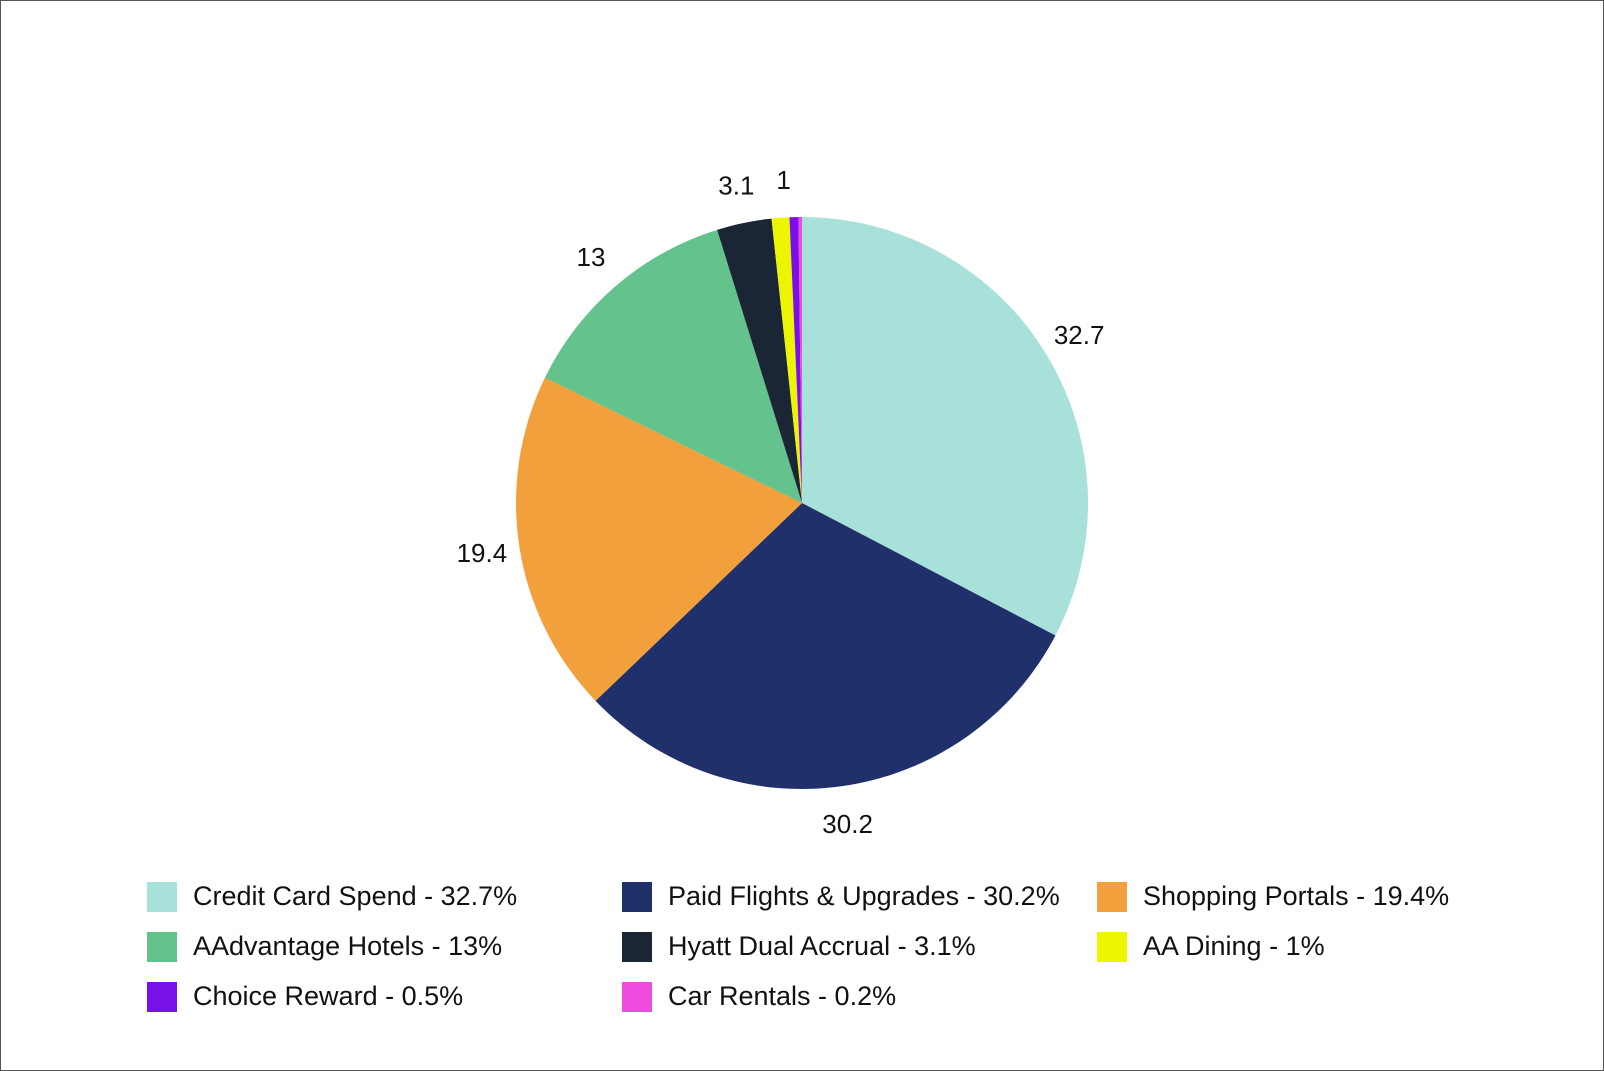  Describe the element at coordinates (782, 996) in the screenshot. I see `legend-label: Car Rentals - 0.2%` at that location.